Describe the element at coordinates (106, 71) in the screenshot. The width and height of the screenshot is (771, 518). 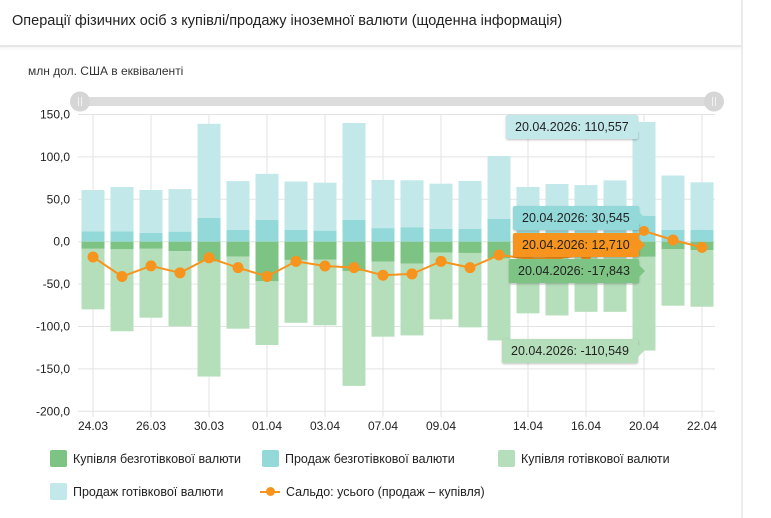
I see `y-axis-unit-label: млн дол. США в еквіваленті` at that location.